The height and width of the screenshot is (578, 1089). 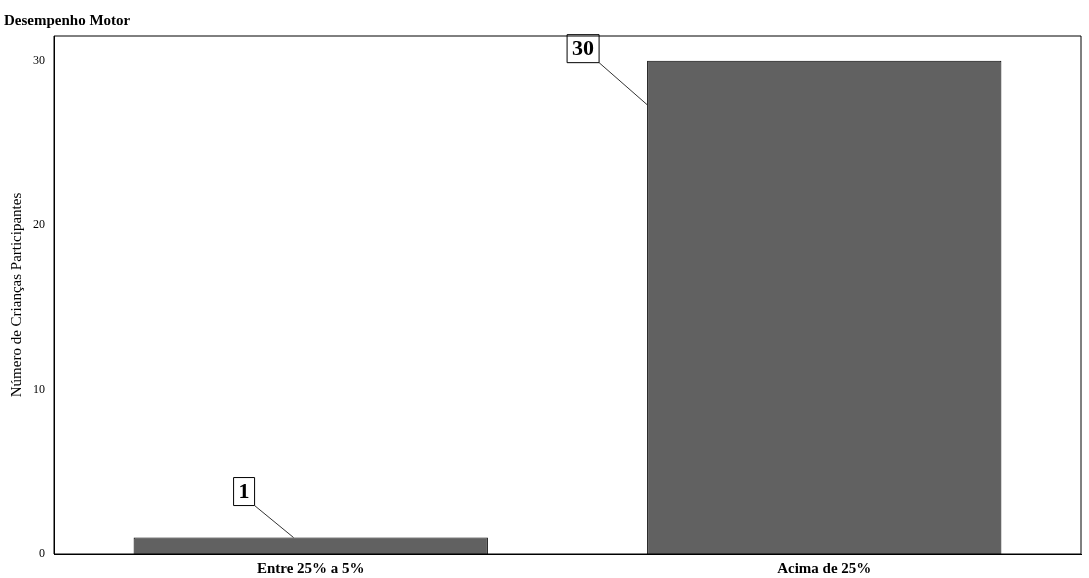 I want to click on chart-title: Desempenho Motor, so click(x=67, y=19).